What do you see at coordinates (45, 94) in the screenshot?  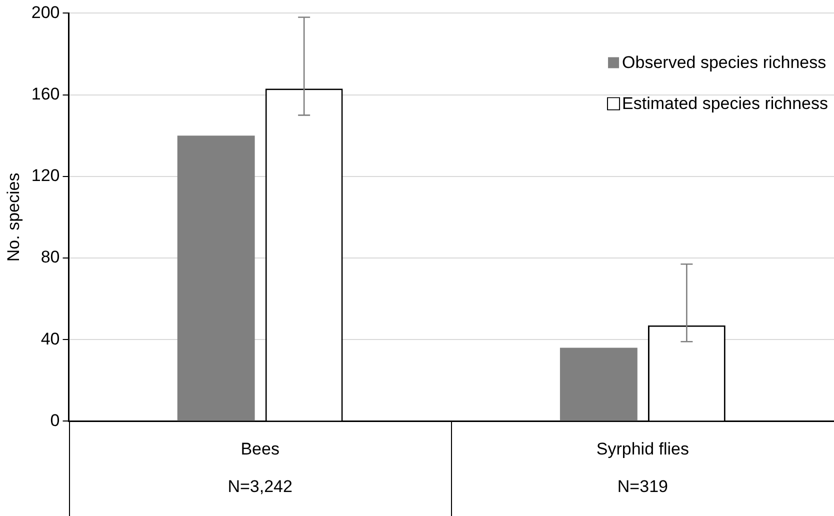 I see `y-tick-label: 160` at bounding box center [45, 94].